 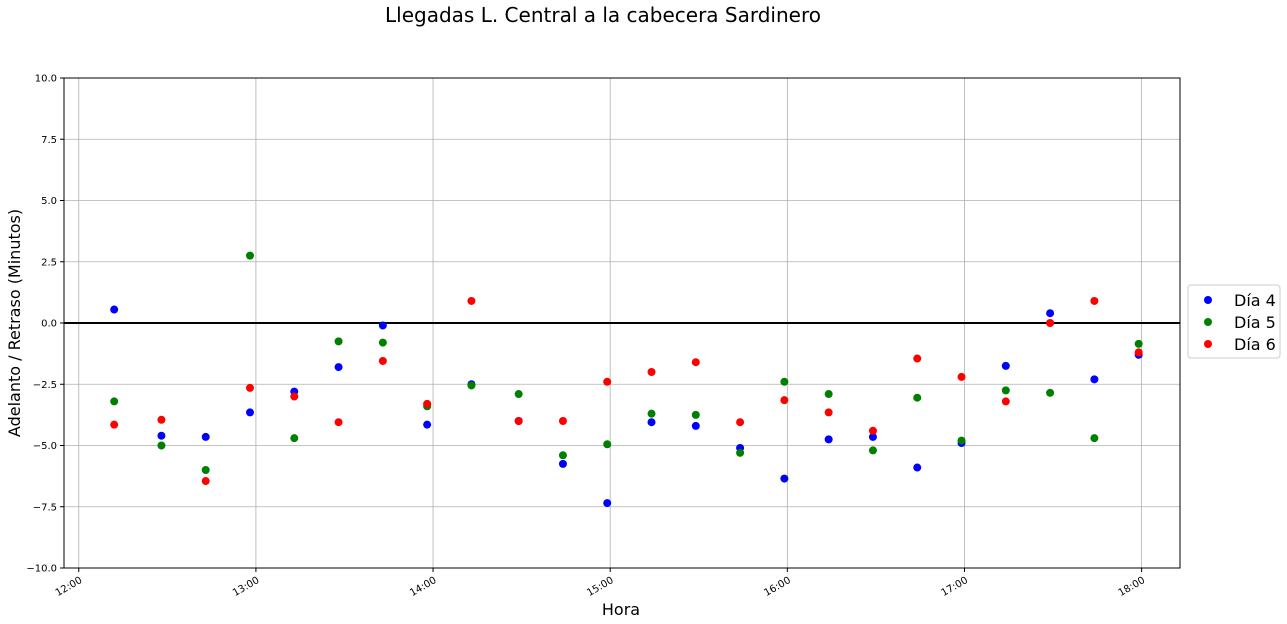 What do you see at coordinates (49, 140) in the screenshot?
I see `y-tick-label: 7.5` at bounding box center [49, 140].